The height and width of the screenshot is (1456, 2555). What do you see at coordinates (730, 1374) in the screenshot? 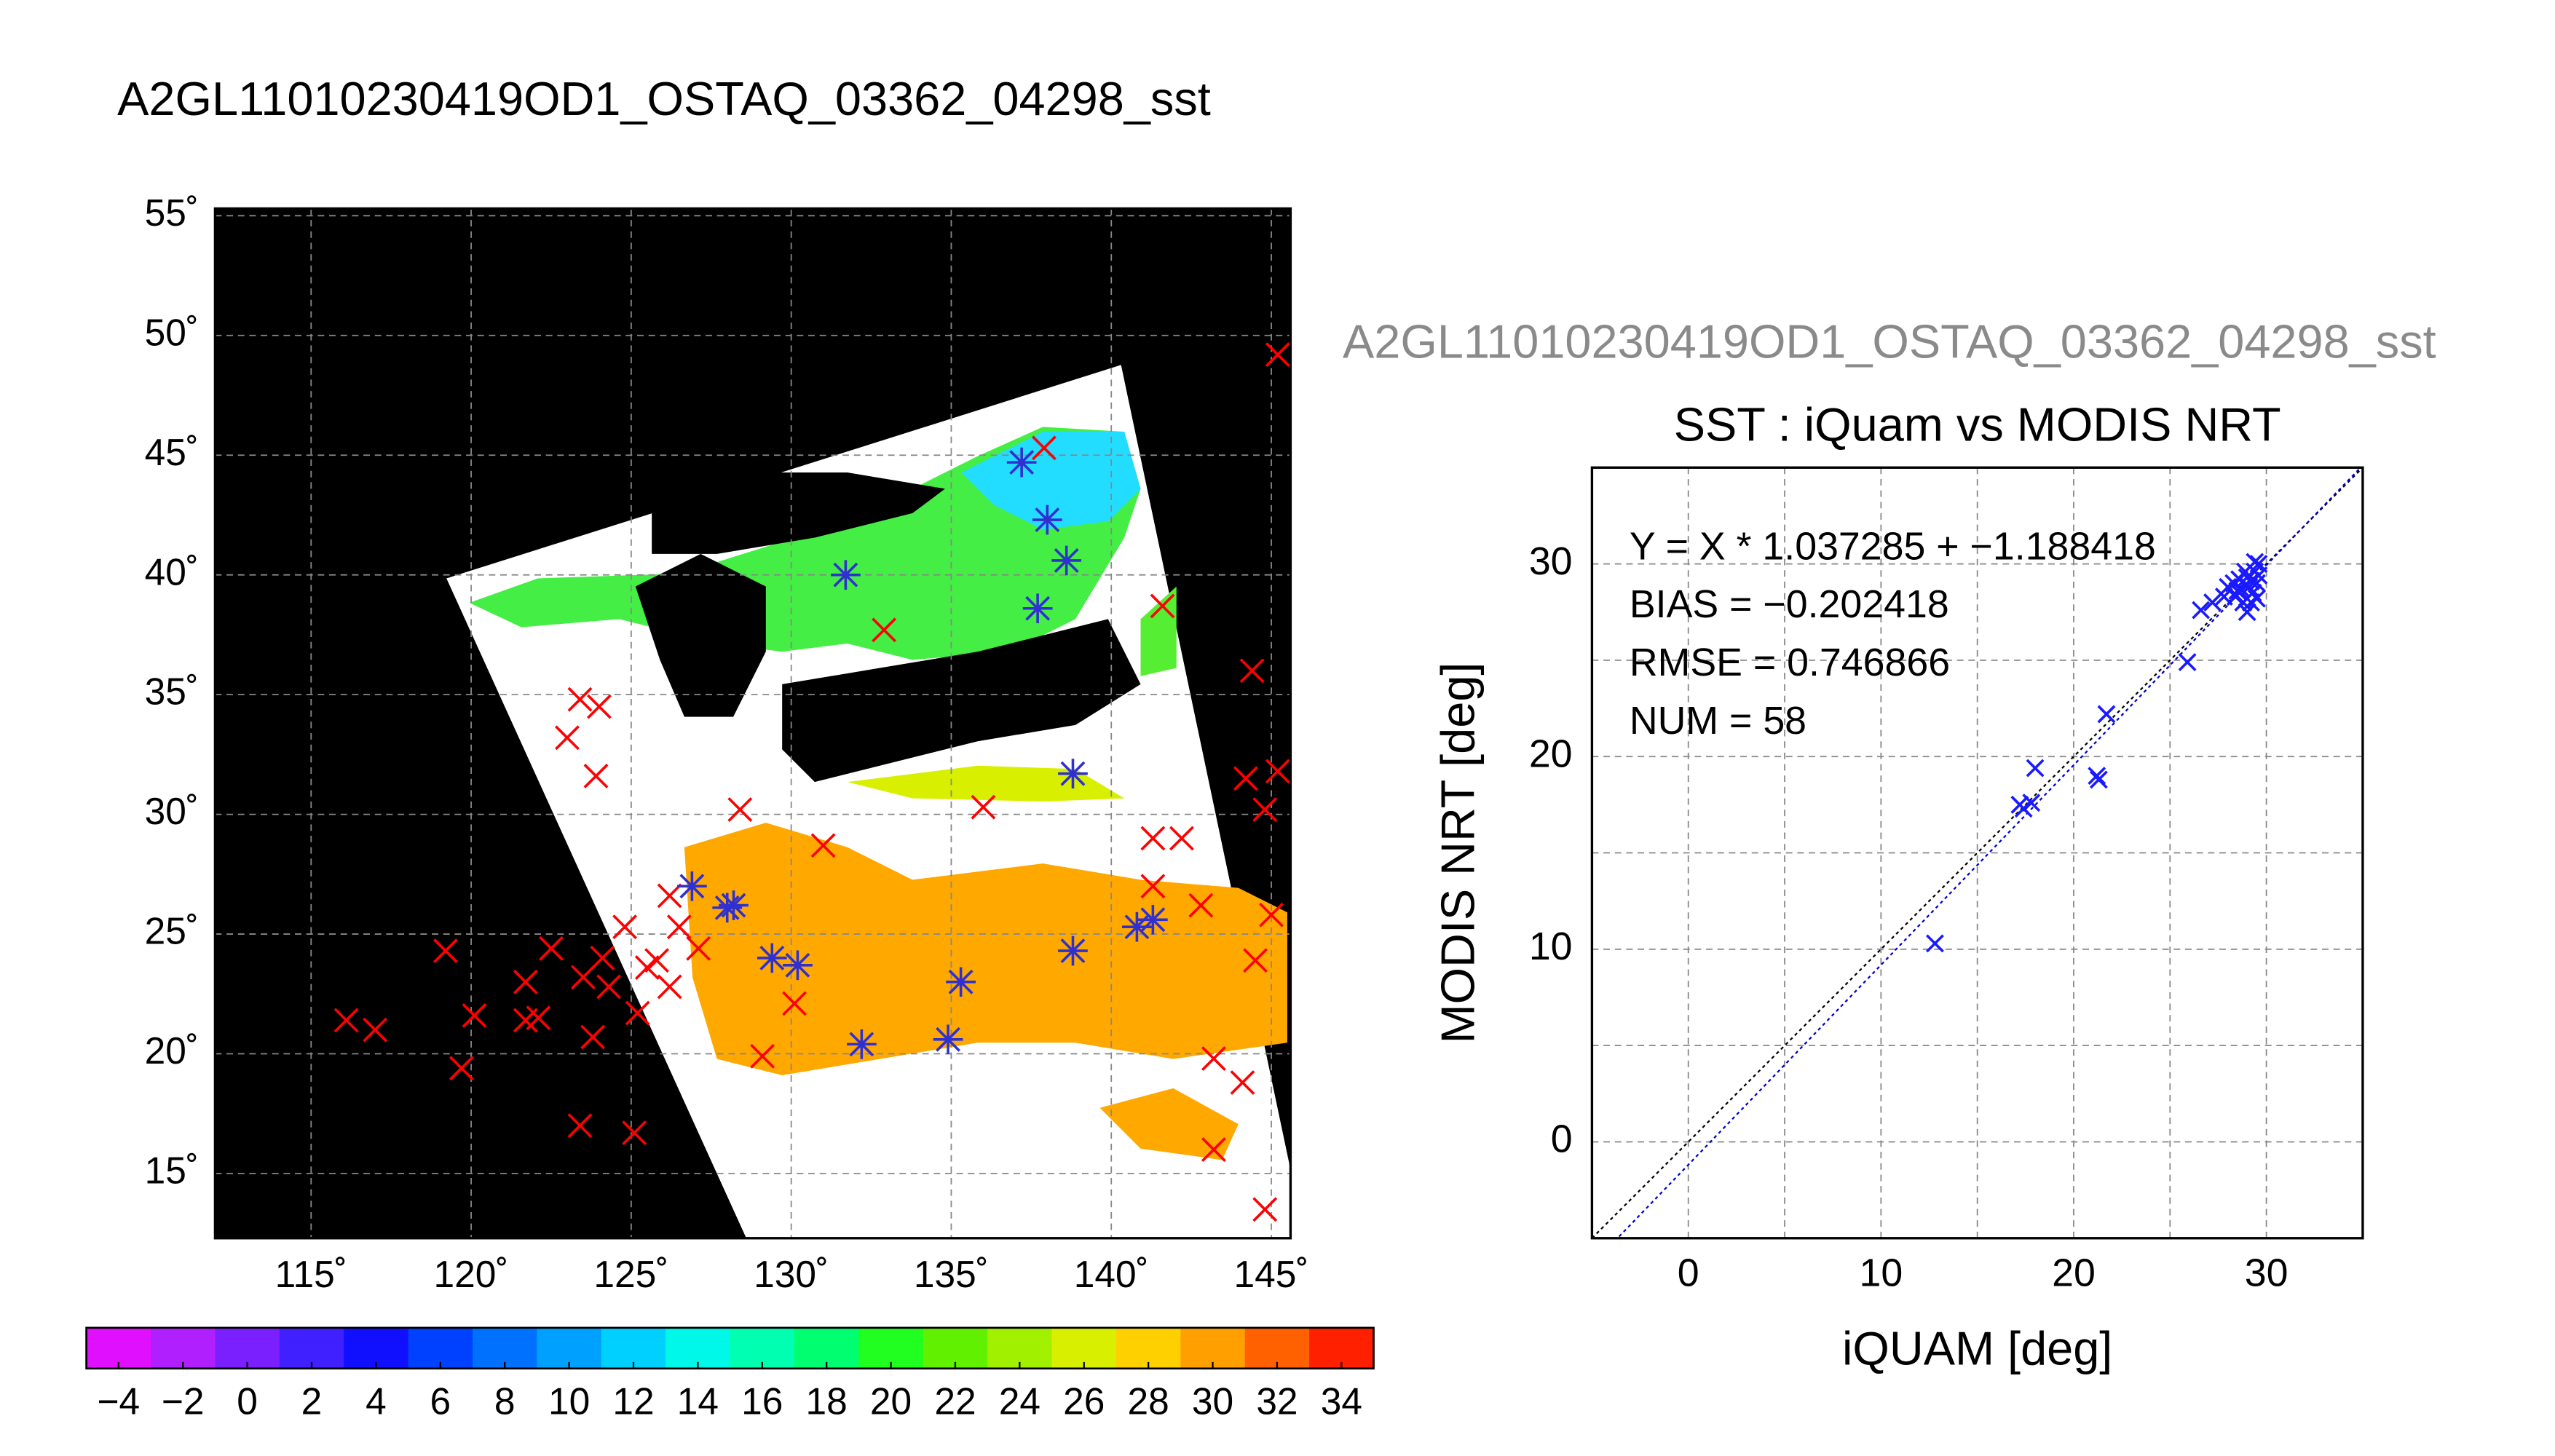
I see `colorbar: −4 −2 0 2 4 6 8 10 12 14 16 18 20 22 24 26 28 30 32 34` at bounding box center [730, 1374].